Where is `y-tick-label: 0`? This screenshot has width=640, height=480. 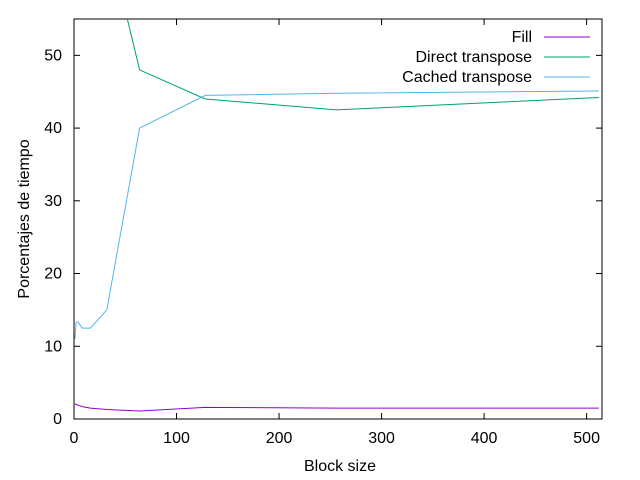
y-tick-label: 0 is located at coordinates (57, 419).